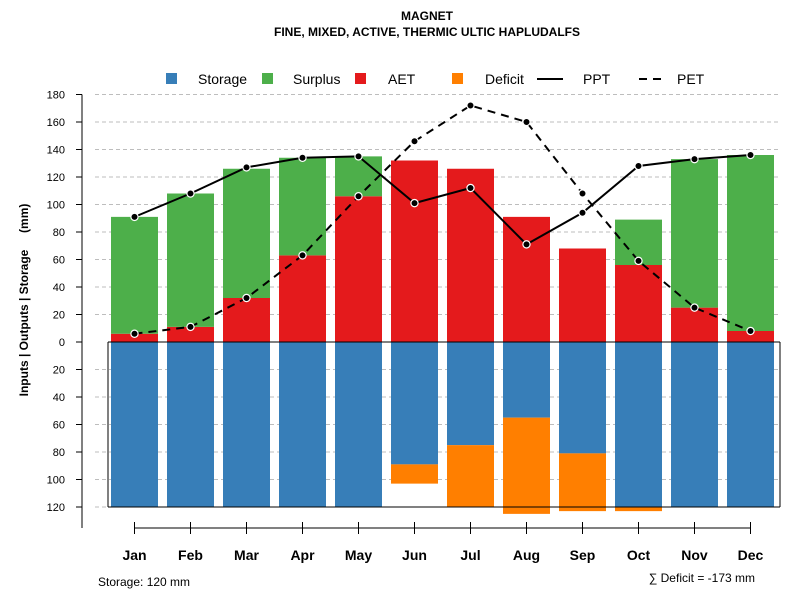 This screenshot has height=600, width=800. Describe the element at coordinates (59, 261) in the screenshot. I see `y-tick-label: 60` at that location.